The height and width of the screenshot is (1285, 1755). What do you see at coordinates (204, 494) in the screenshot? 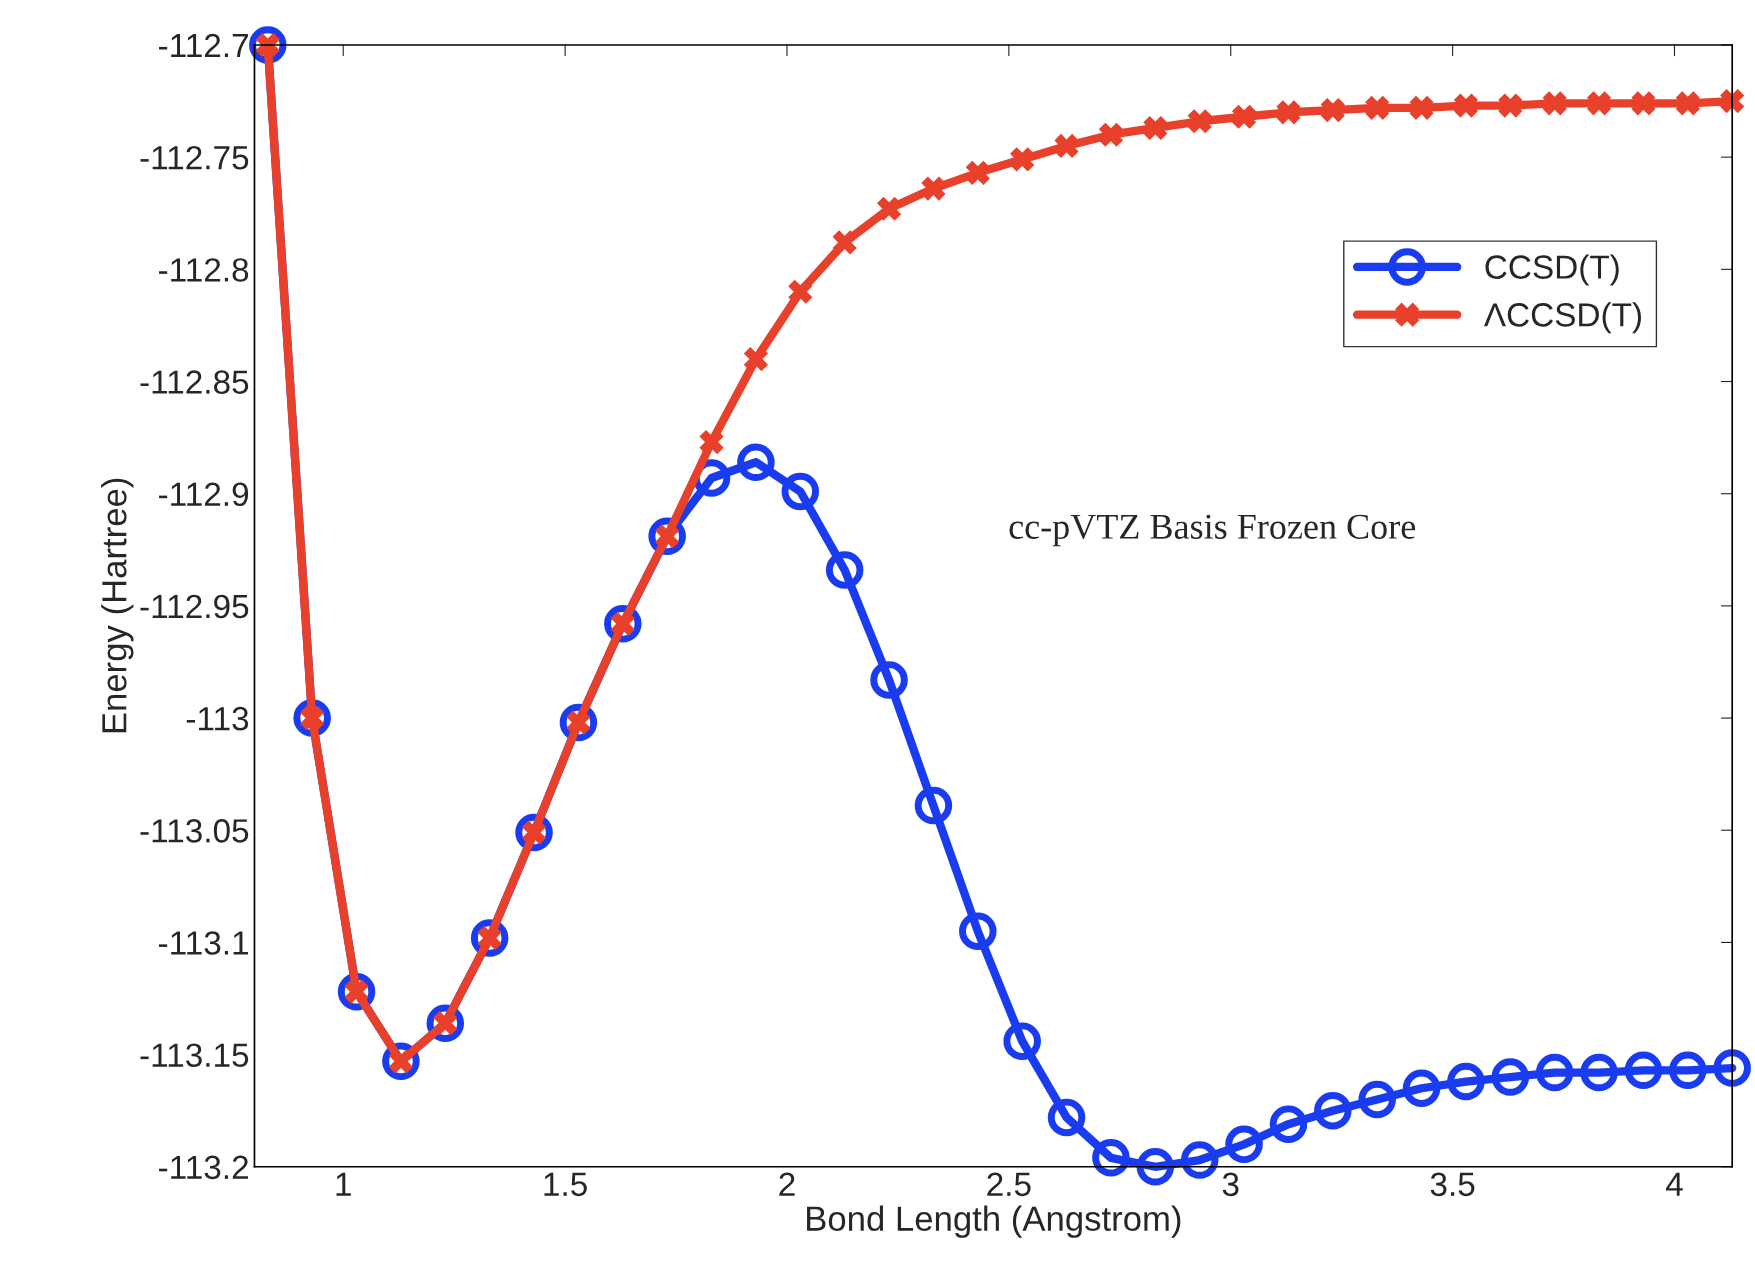
I see `y-tick-label: -112.9` at bounding box center [204, 494].